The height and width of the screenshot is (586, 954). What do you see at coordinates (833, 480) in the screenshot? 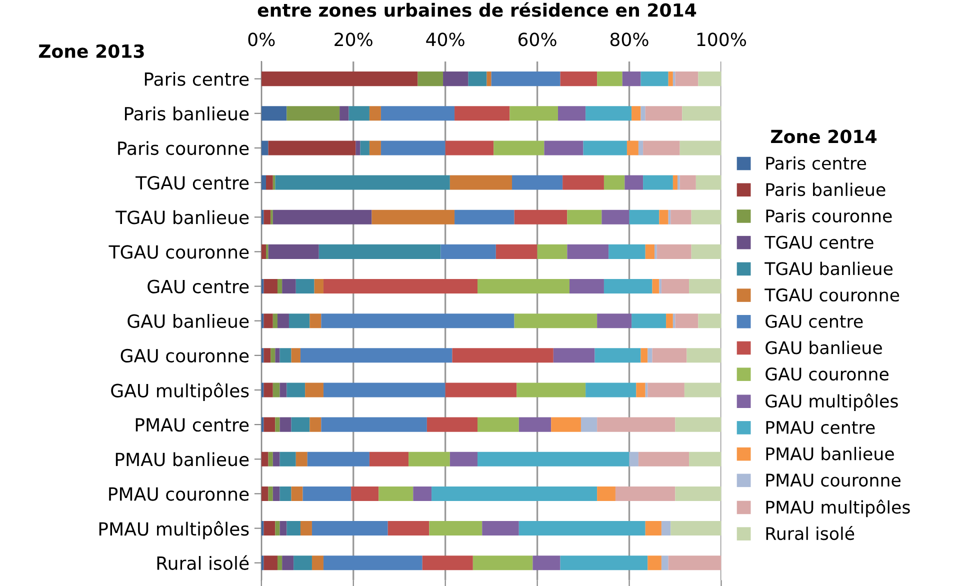
I see `legend-label: PMAU couronne` at bounding box center [833, 480].